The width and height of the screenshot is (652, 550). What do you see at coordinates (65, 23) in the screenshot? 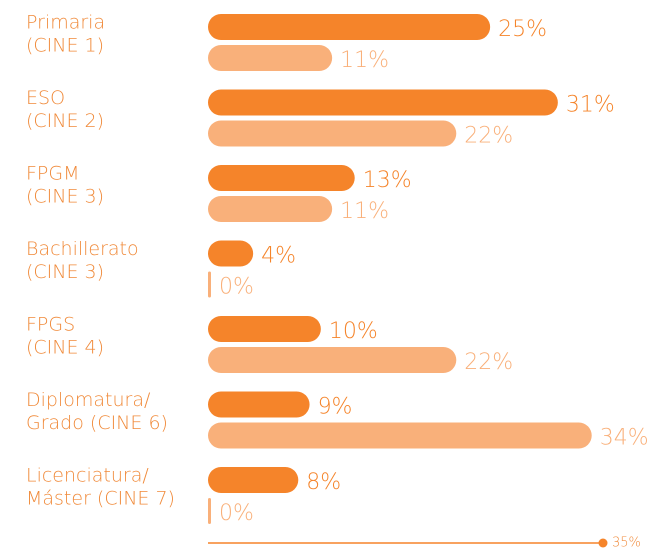
I see `category-label: Primaria` at bounding box center [65, 23].